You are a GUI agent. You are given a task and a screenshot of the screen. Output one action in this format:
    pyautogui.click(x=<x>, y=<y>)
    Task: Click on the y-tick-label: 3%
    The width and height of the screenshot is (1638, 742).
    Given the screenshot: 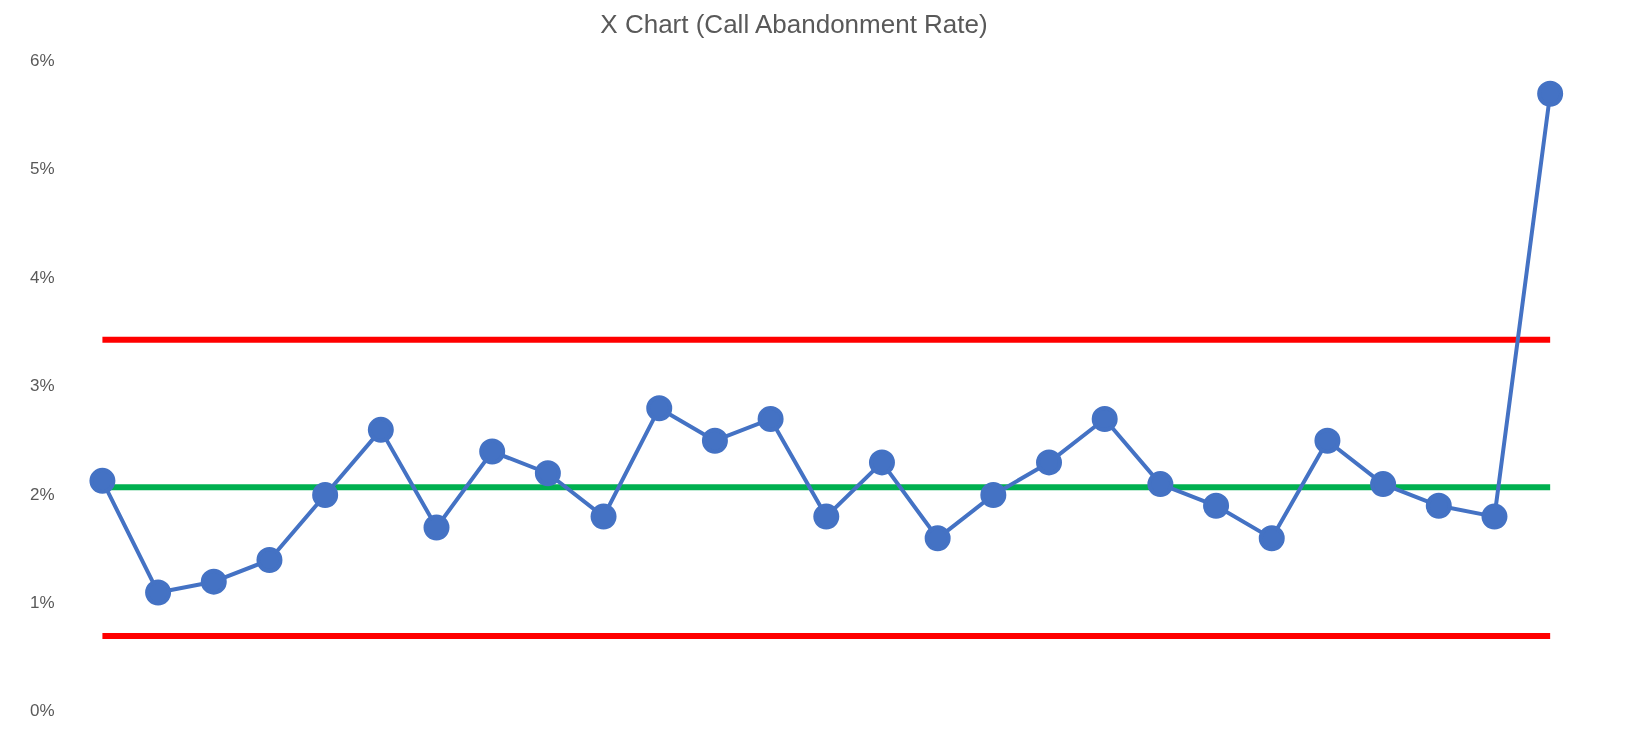 What is the action you would take?
    pyautogui.click(x=42, y=386)
    